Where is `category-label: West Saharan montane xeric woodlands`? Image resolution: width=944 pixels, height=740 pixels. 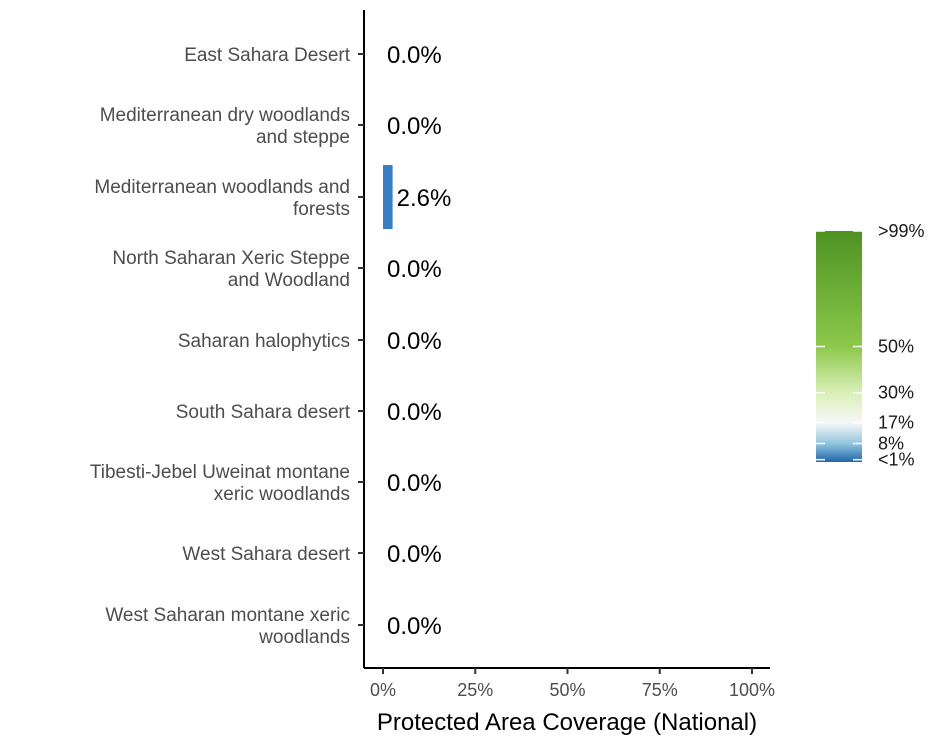
category-label: West Saharan montane xeric woodlands is located at coordinates (227, 626).